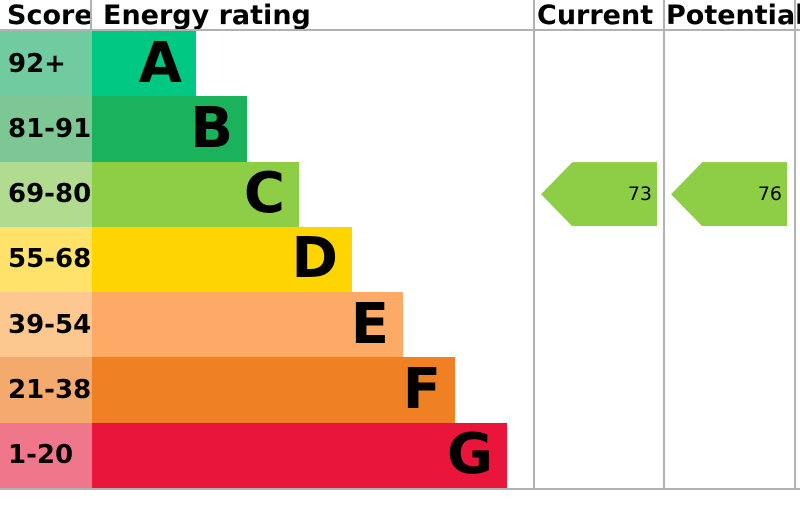 The height and width of the screenshot is (520, 800). Describe the element at coordinates (264, 194) in the screenshot. I see `band-letter: C` at that location.